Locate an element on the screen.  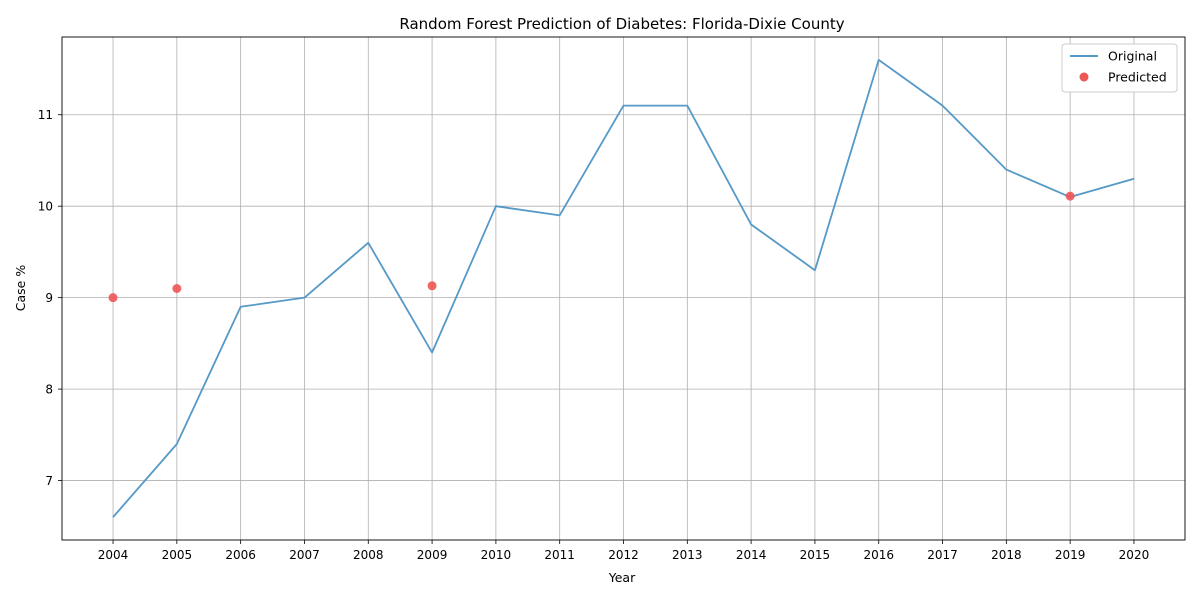
x-tick-label: 2014 is located at coordinates (751, 555).